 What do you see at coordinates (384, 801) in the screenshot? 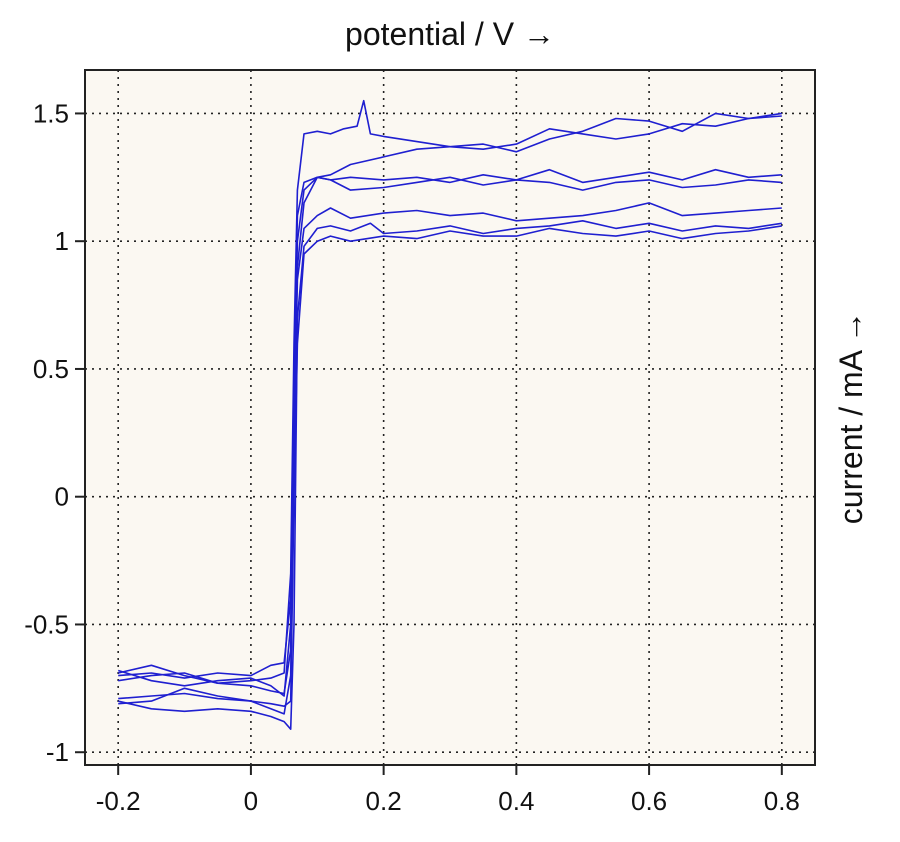
I see `x-tick-label: 0.2` at bounding box center [384, 801].